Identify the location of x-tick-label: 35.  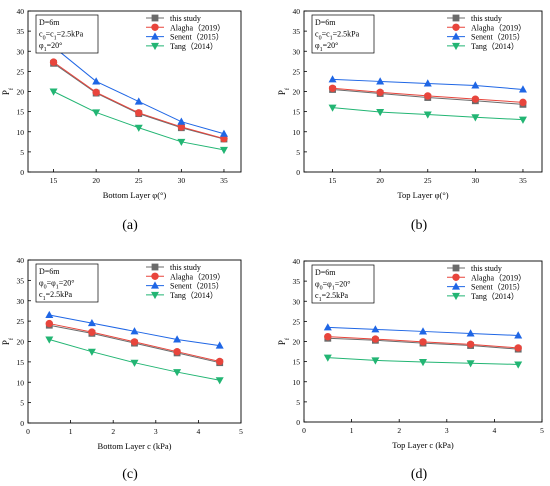
(224, 180).